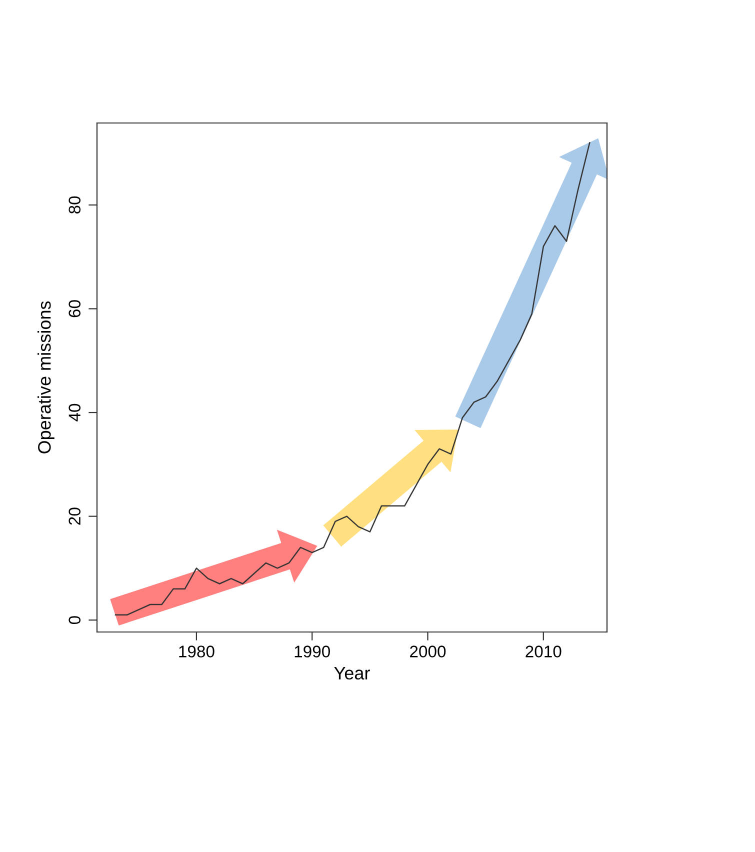 The width and height of the screenshot is (755, 852). I want to click on y-tick-label: 40, so click(74, 413).